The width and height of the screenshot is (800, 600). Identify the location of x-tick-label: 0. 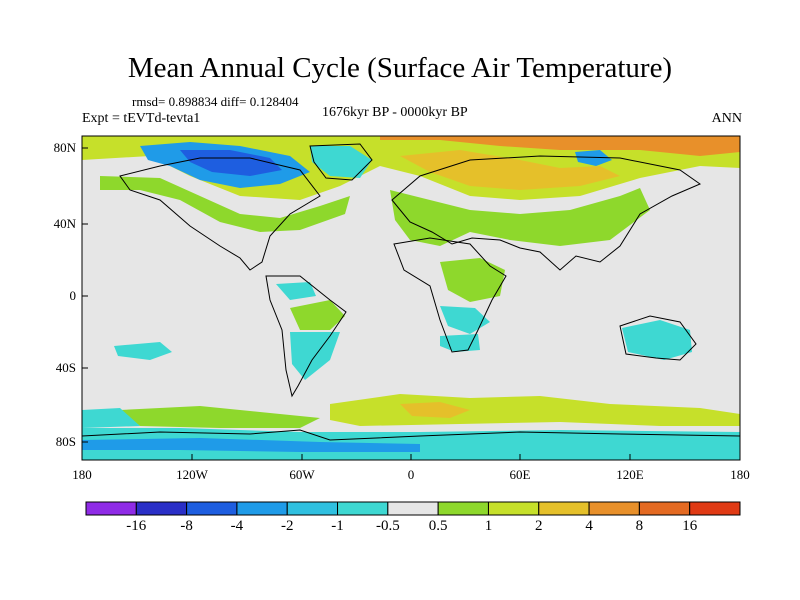
(411, 474).